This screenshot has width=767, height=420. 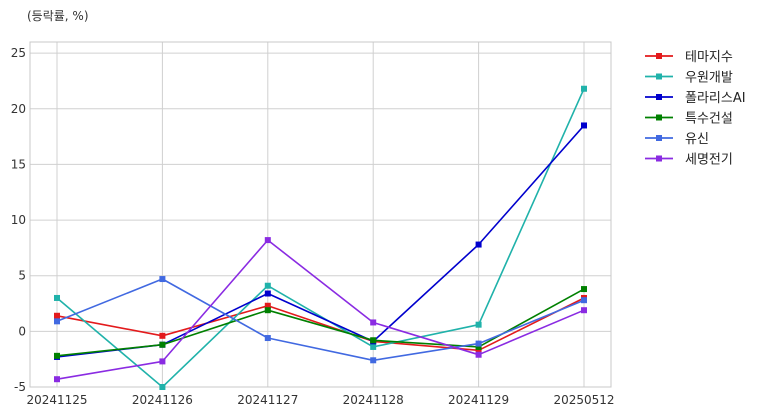 What do you see at coordinates (583, 400) in the screenshot?
I see `x-tick-label: 20250512` at bounding box center [583, 400].